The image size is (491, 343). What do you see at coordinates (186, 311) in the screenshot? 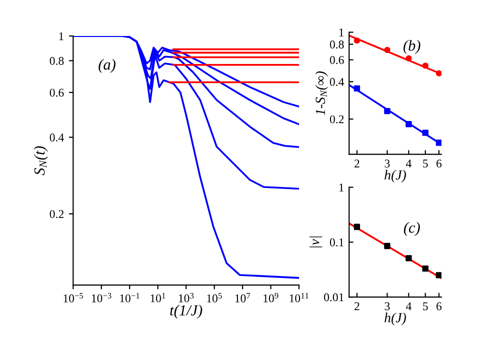
I see `x-axis-title: t(1/J)` at bounding box center [186, 311].